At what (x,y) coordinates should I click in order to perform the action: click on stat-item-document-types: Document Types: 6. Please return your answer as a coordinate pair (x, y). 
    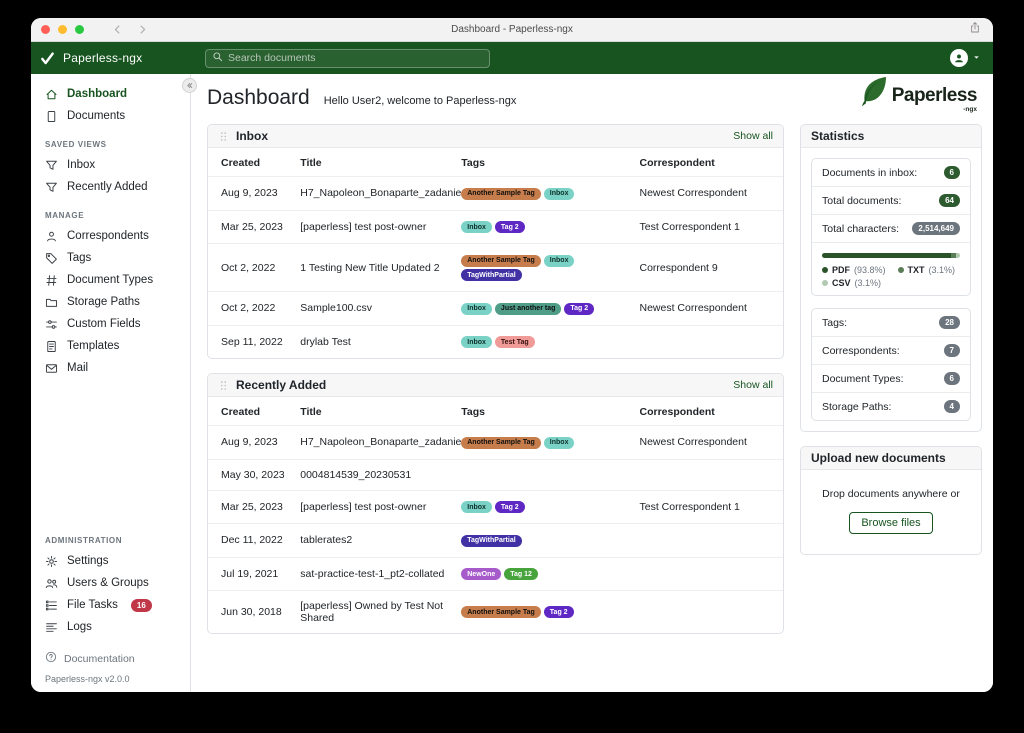
    Looking at the image, I should click on (891, 378).